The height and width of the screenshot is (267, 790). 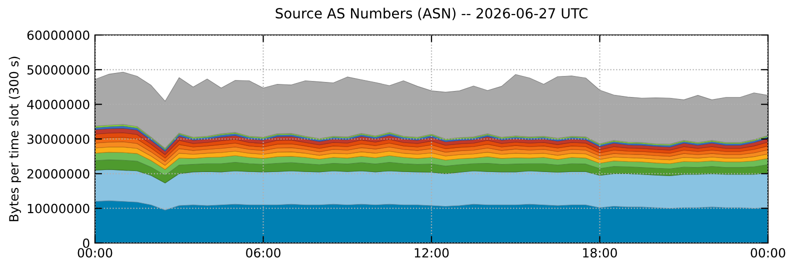 What do you see at coordinates (58, 105) in the screenshot?
I see `y-tick-label: 40000000` at bounding box center [58, 105].